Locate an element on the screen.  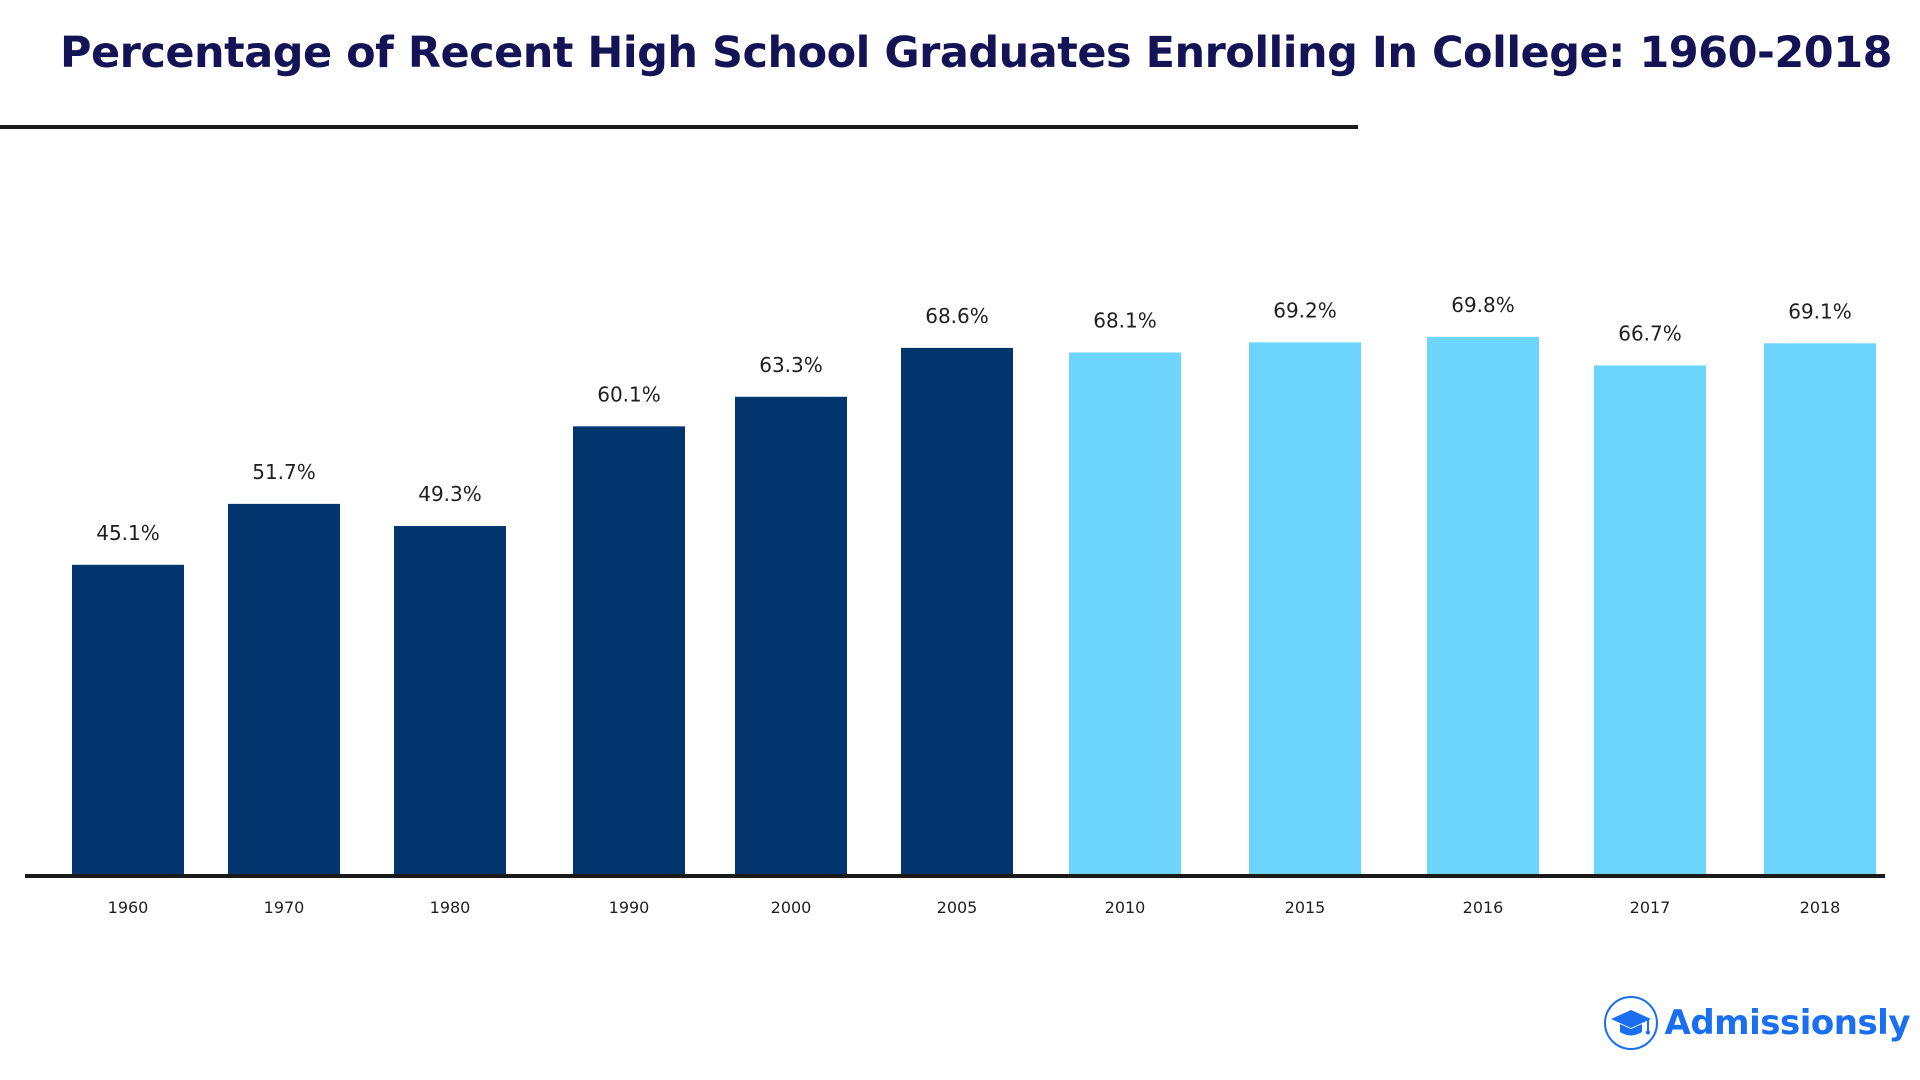
value-label-2000: 63.3% is located at coordinates (791, 365).